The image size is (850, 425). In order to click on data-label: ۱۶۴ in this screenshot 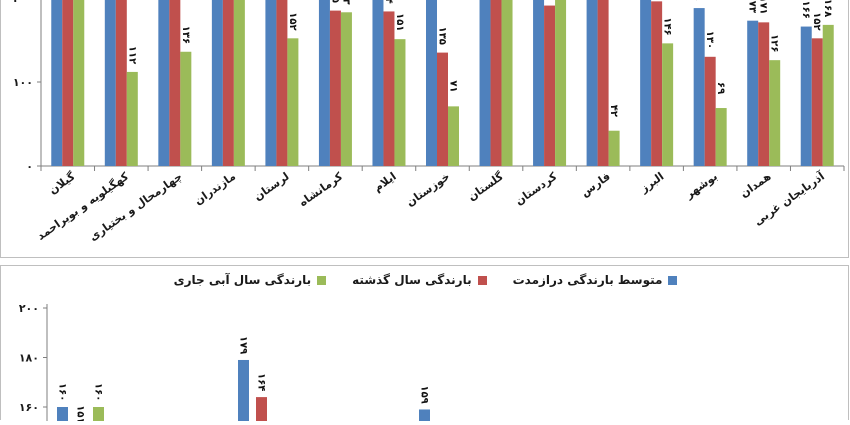, I will do `click(261, 382)`.